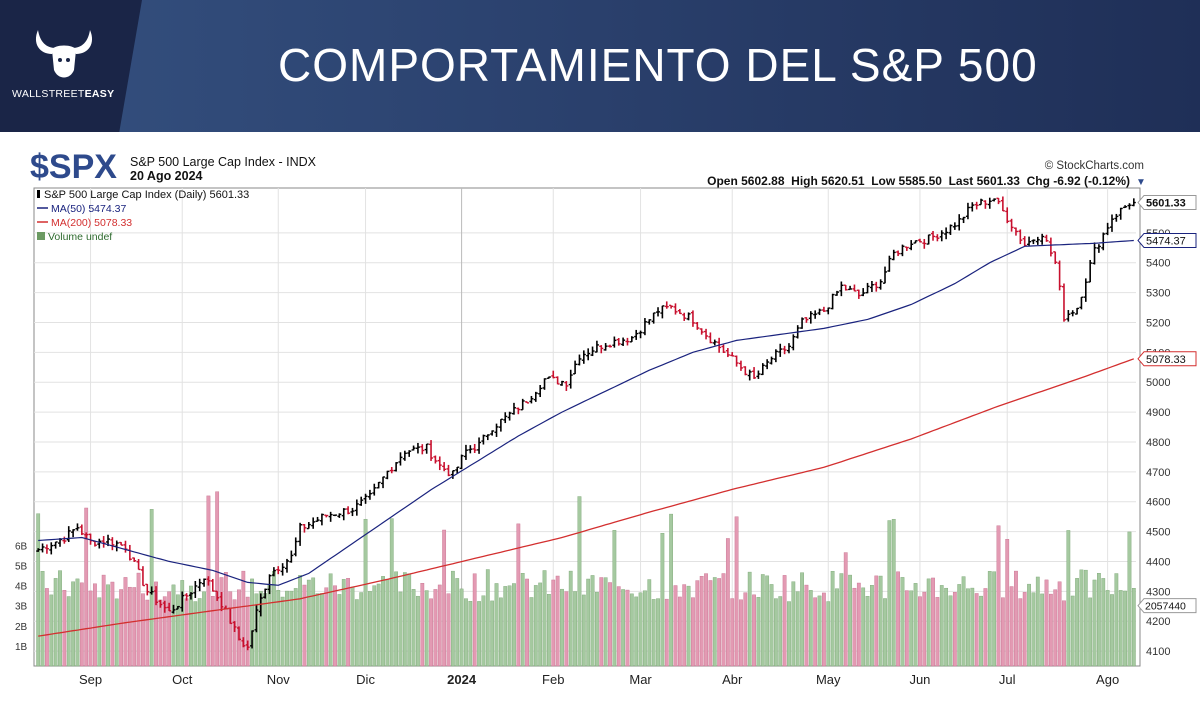  What do you see at coordinates (91, 223) in the screenshot?
I see `legend-ma200: MA(200) 5078.33` at bounding box center [91, 223].